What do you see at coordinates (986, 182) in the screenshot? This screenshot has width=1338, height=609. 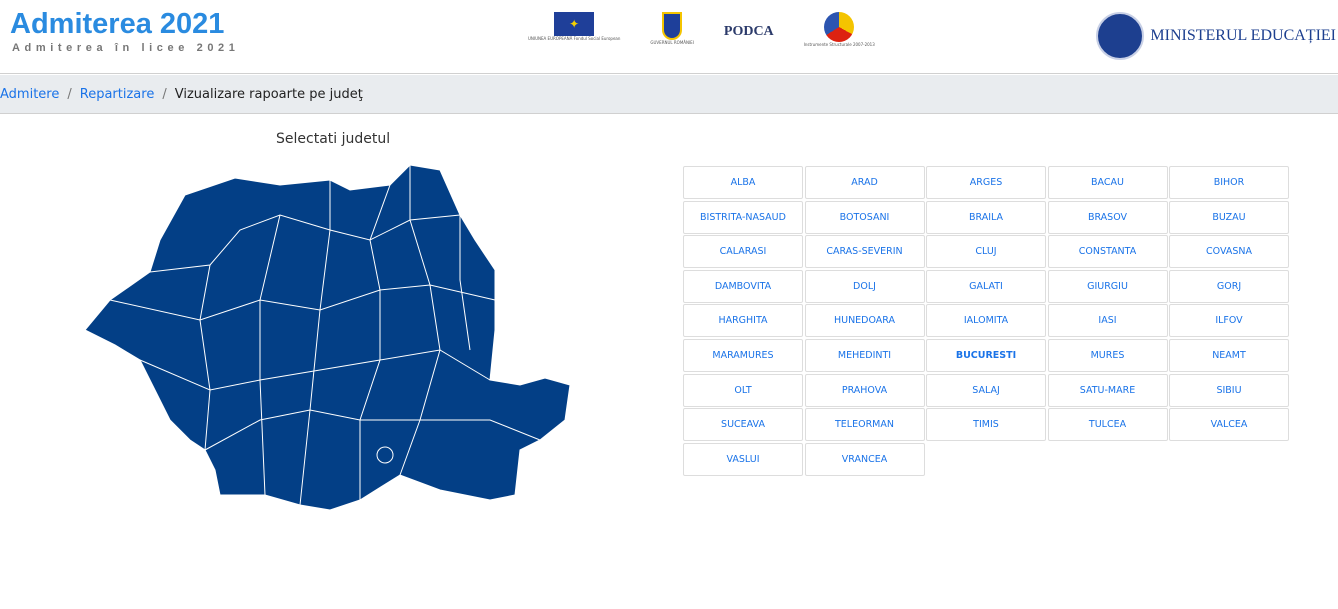 I see `county-button-arges: ARGES` at bounding box center [986, 182].